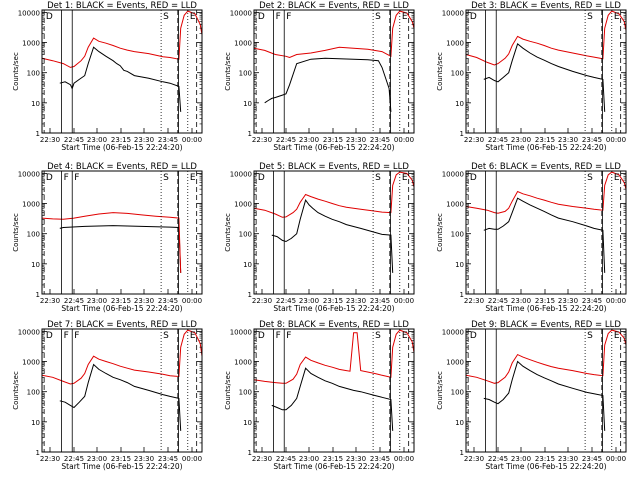 The width and height of the screenshot is (640, 480). I want to click on panel-title: Det 9: BLACK = Events, RED = LLD, so click(546, 325).